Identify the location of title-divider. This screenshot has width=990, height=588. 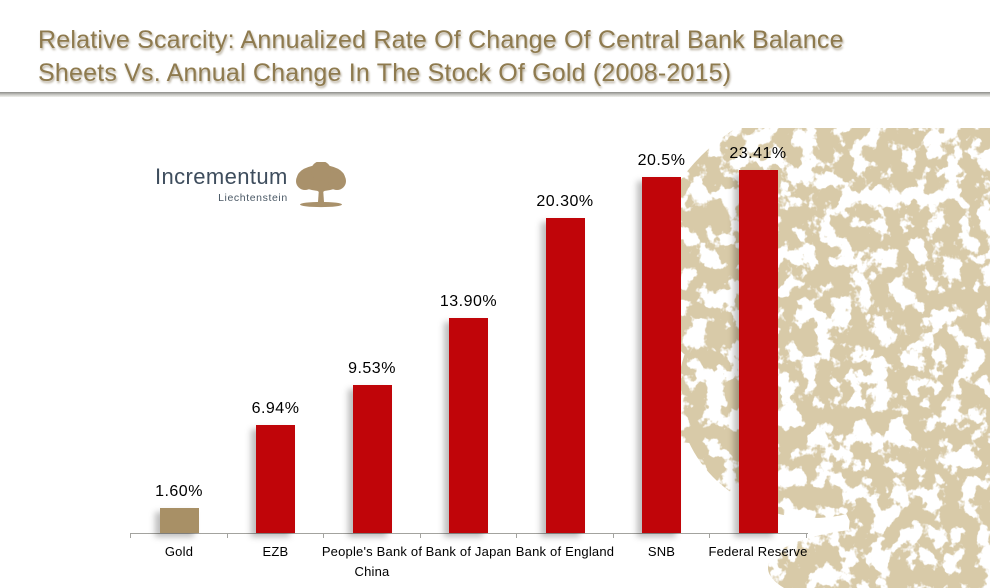
(495, 94).